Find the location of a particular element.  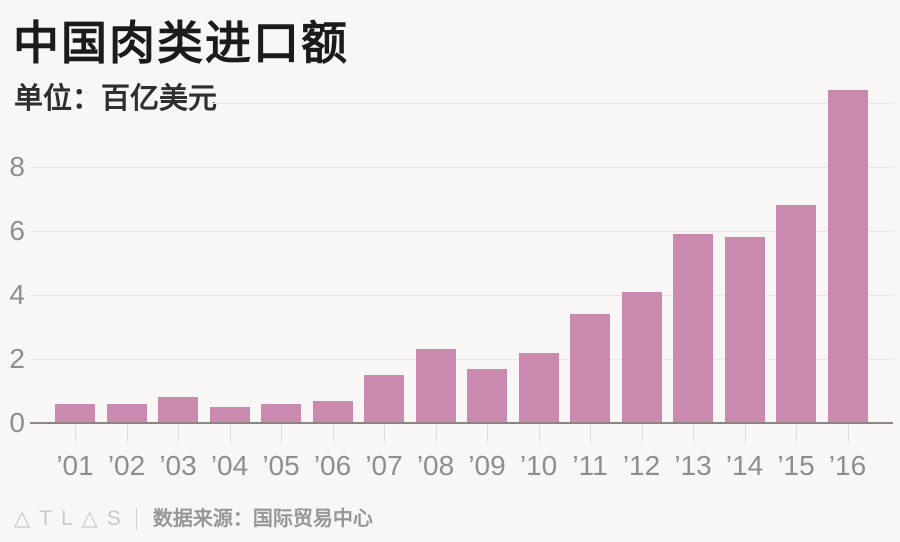

atlas-logo: △TL△S is located at coordinates (72, 518).